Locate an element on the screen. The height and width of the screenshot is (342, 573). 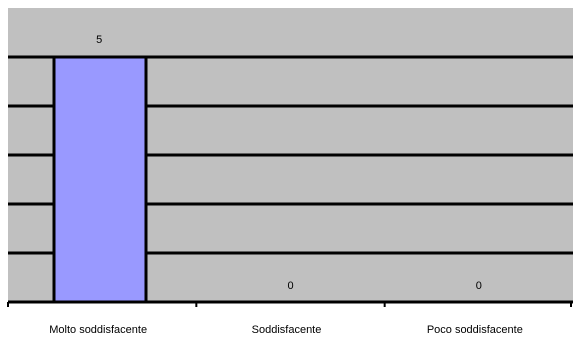
bars is located at coordinates (100, 179).